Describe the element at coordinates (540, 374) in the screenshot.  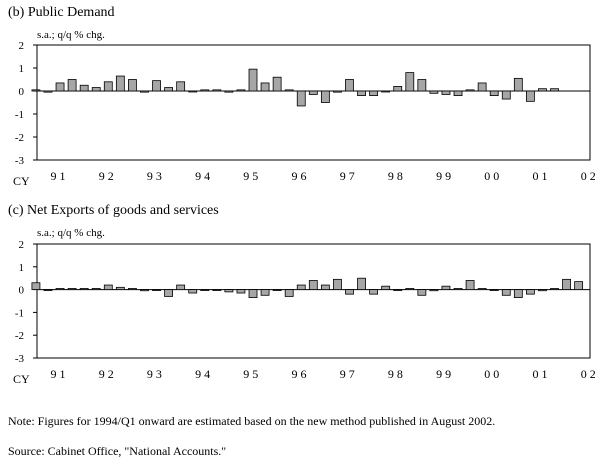
I see `chart-c-year-label: 0 1` at that location.